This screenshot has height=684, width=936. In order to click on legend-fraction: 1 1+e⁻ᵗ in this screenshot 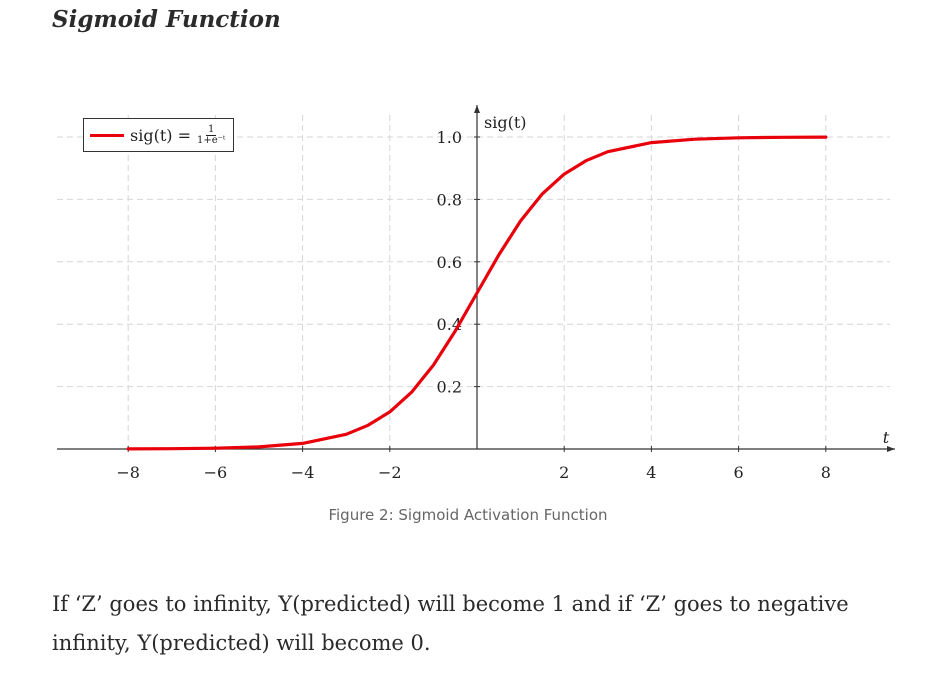, I will do `click(211, 134)`.